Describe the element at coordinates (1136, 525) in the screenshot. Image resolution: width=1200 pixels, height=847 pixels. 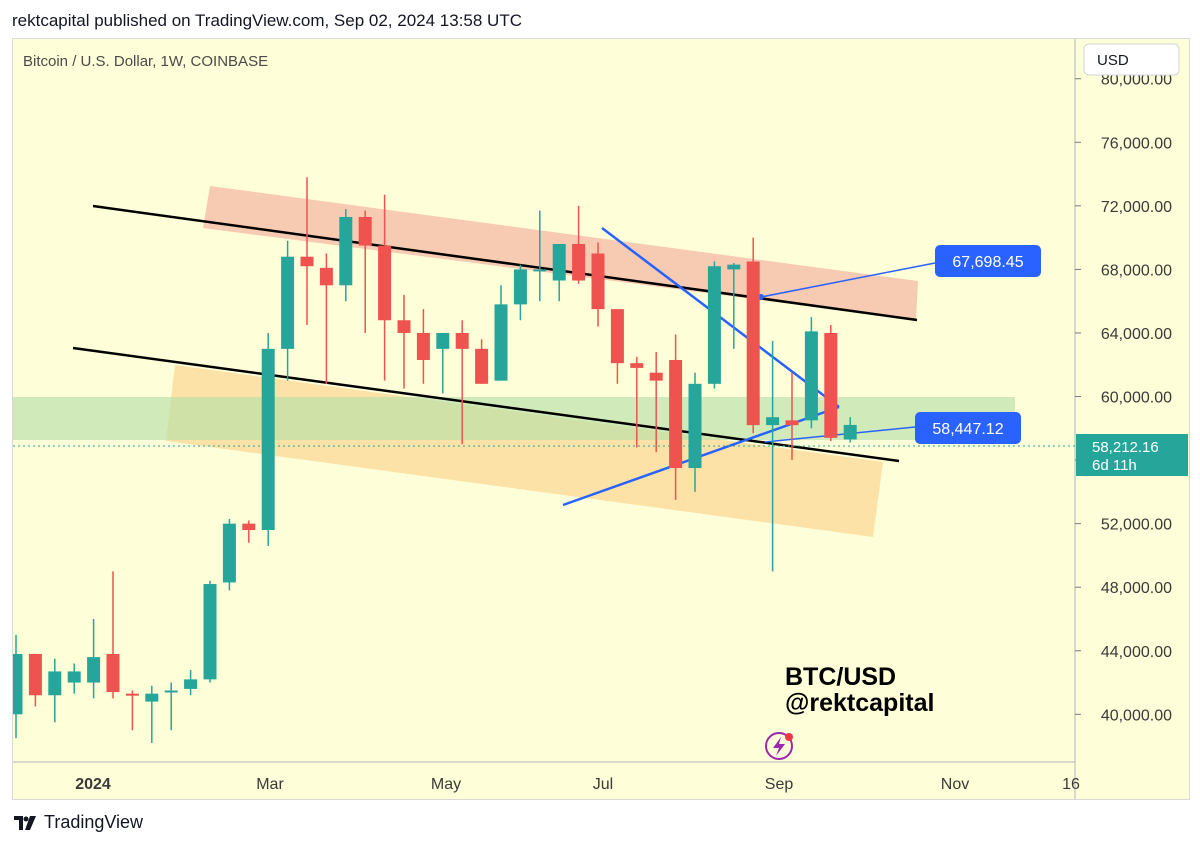
I see `y-tick-label: 52,000.00` at that location.